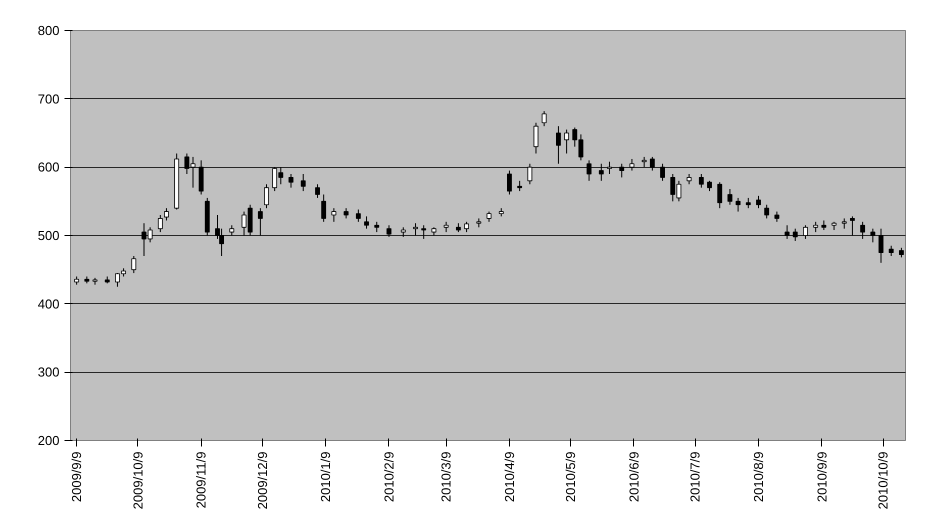 The height and width of the screenshot is (519, 926). I want to click on y-tick-label: 800, so click(49, 30).